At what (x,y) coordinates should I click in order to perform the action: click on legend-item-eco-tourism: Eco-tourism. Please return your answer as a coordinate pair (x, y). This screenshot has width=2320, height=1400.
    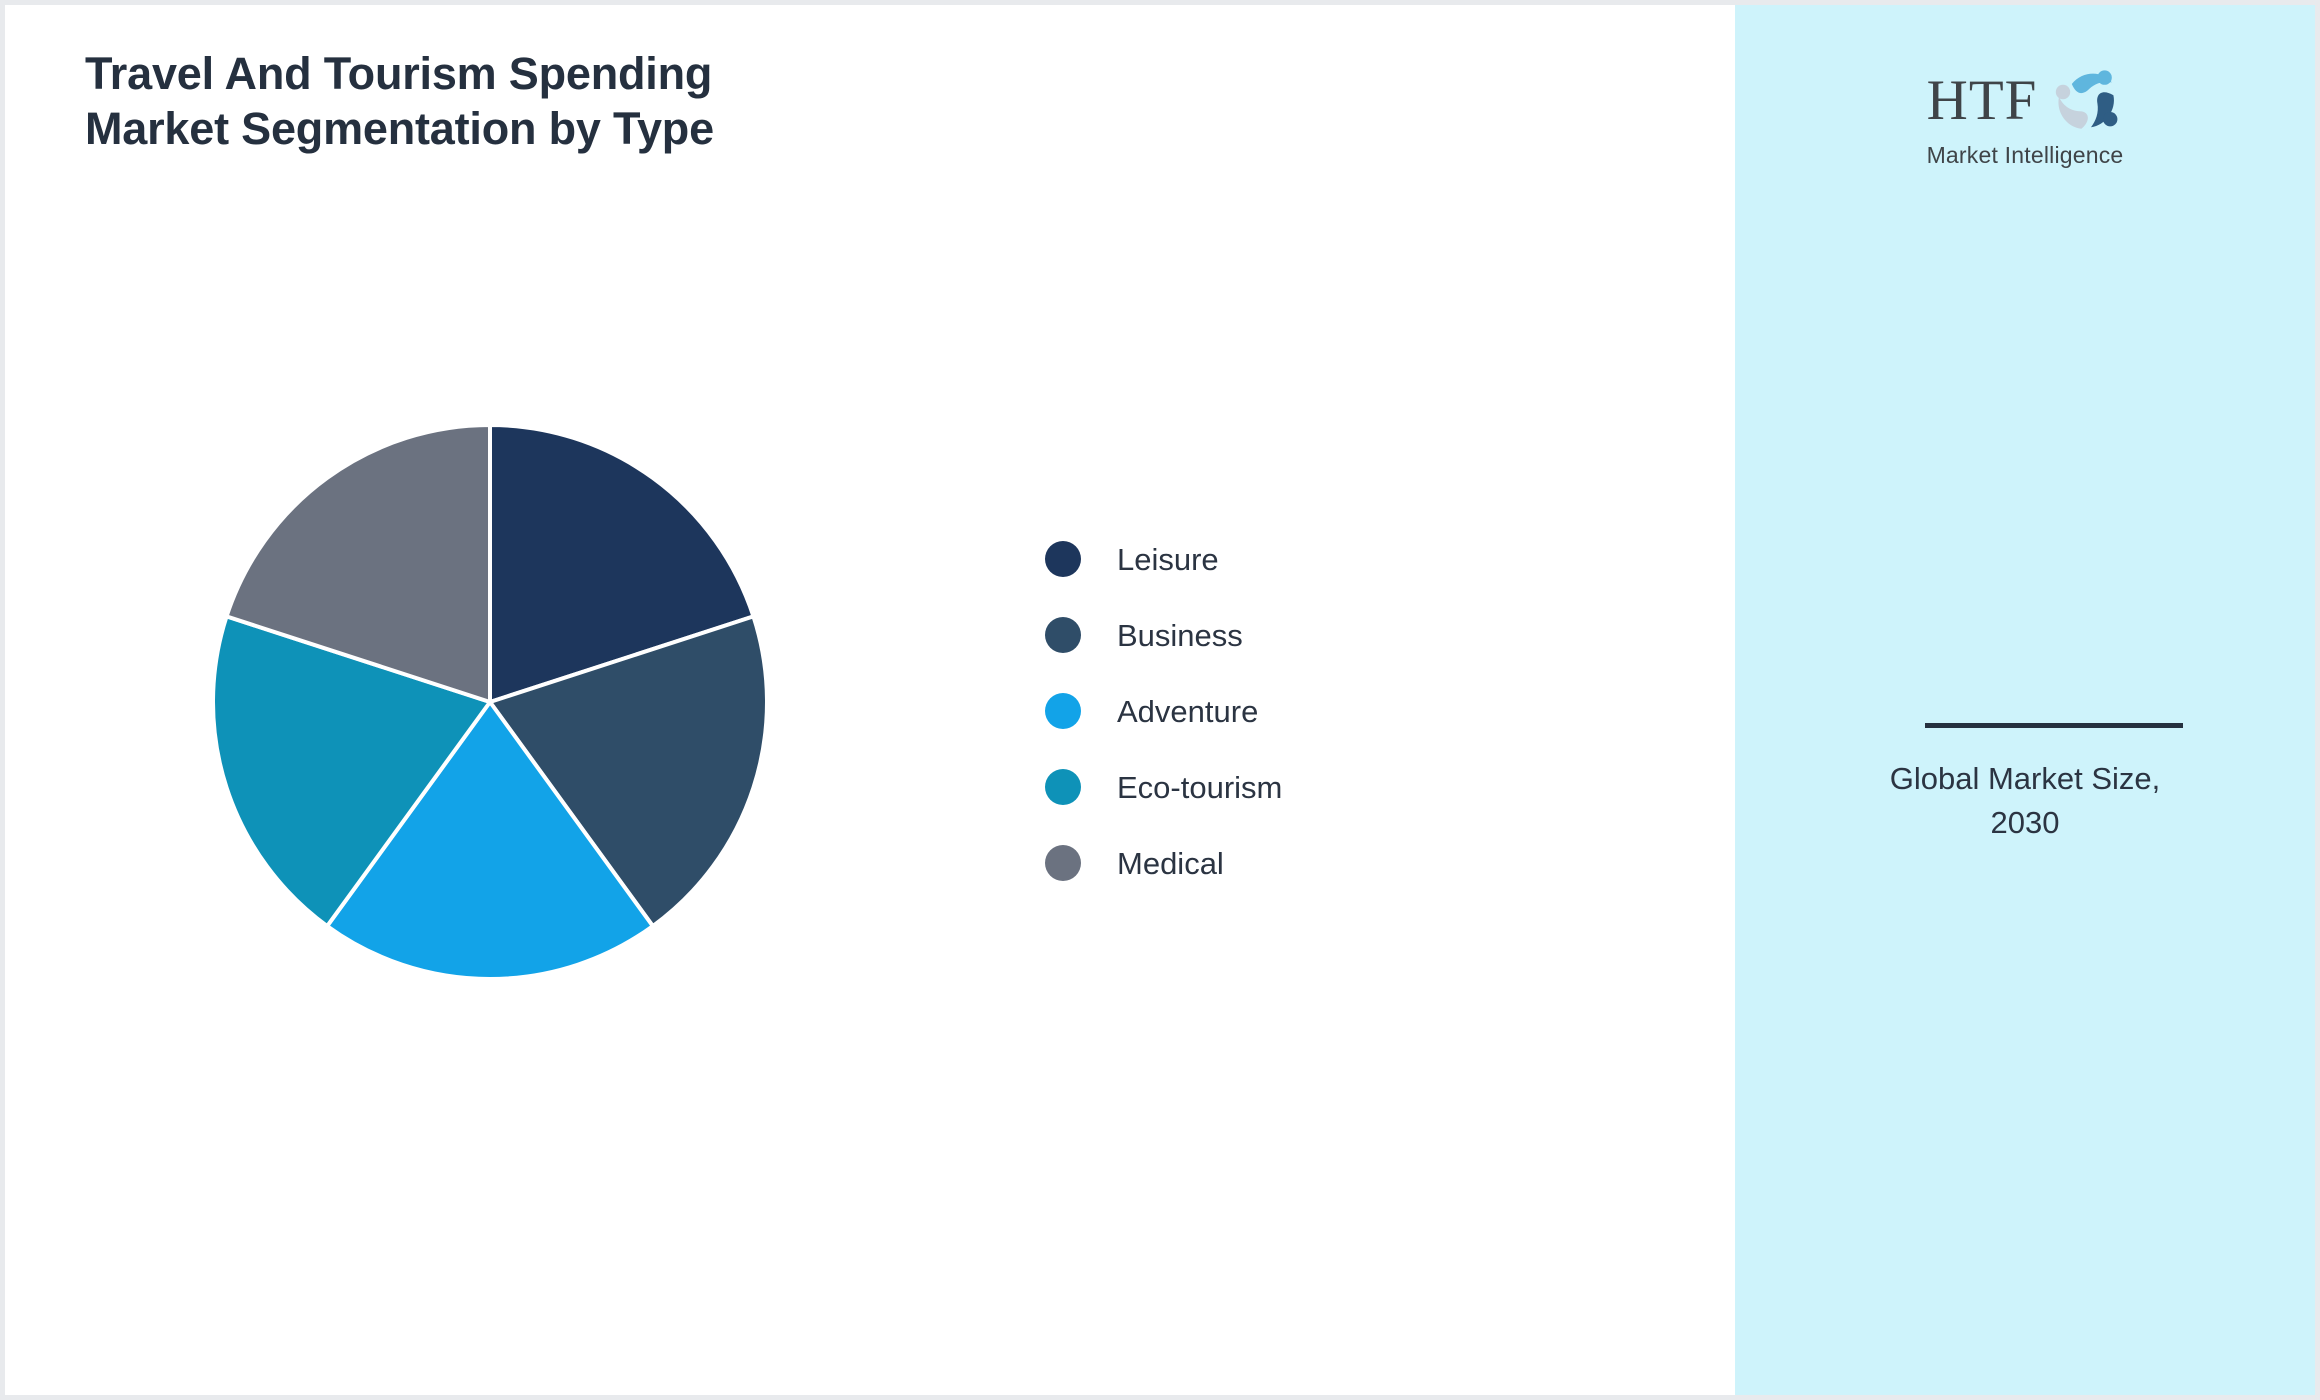
    Looking at the image, I should click on (1305, 787).